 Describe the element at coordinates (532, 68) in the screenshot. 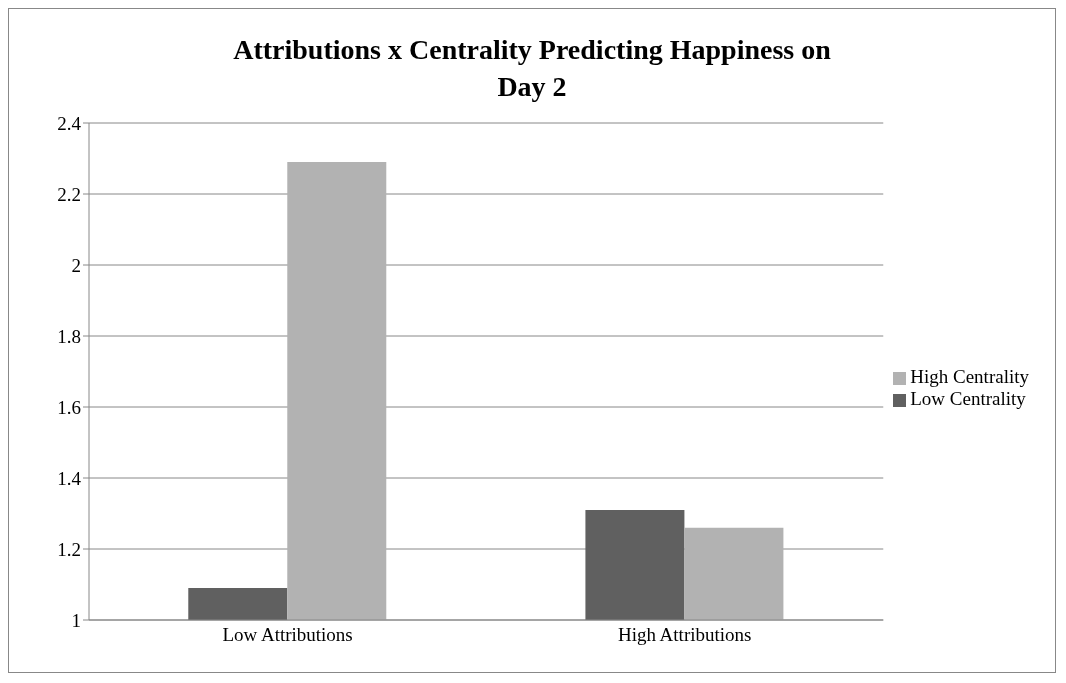

I see `chart-title: Attributions x Centrality Predicting Happiness on Day 2` at that location.